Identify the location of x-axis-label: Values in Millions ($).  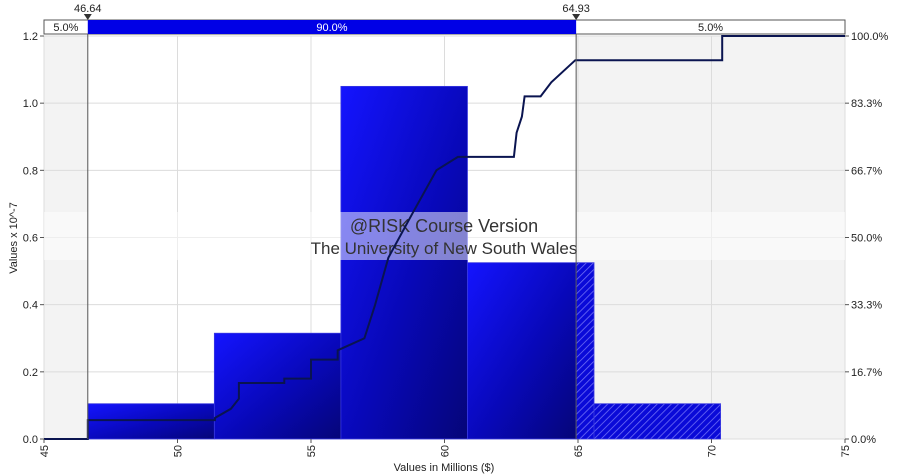
(444, 468).